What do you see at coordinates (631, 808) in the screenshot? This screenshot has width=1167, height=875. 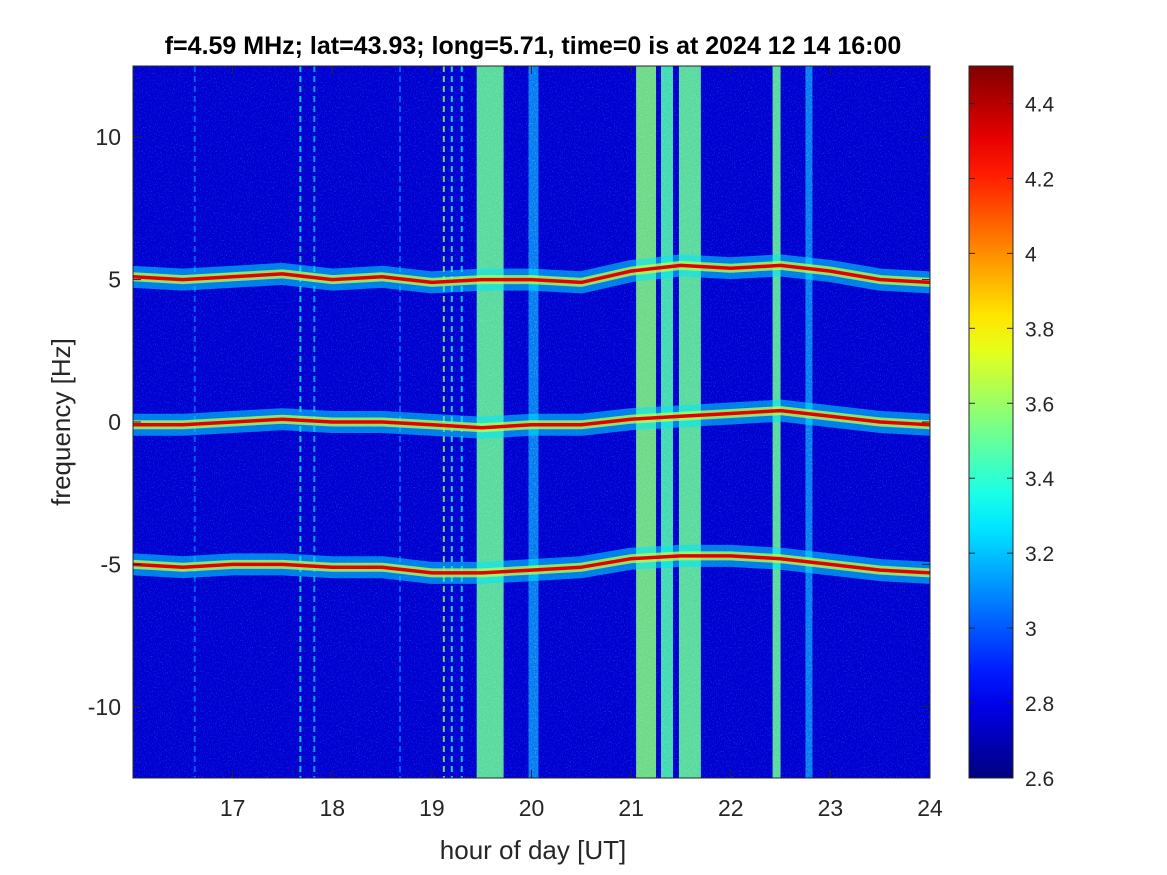 I see `x-tick-label: 21` at bounding box center [631, 808].